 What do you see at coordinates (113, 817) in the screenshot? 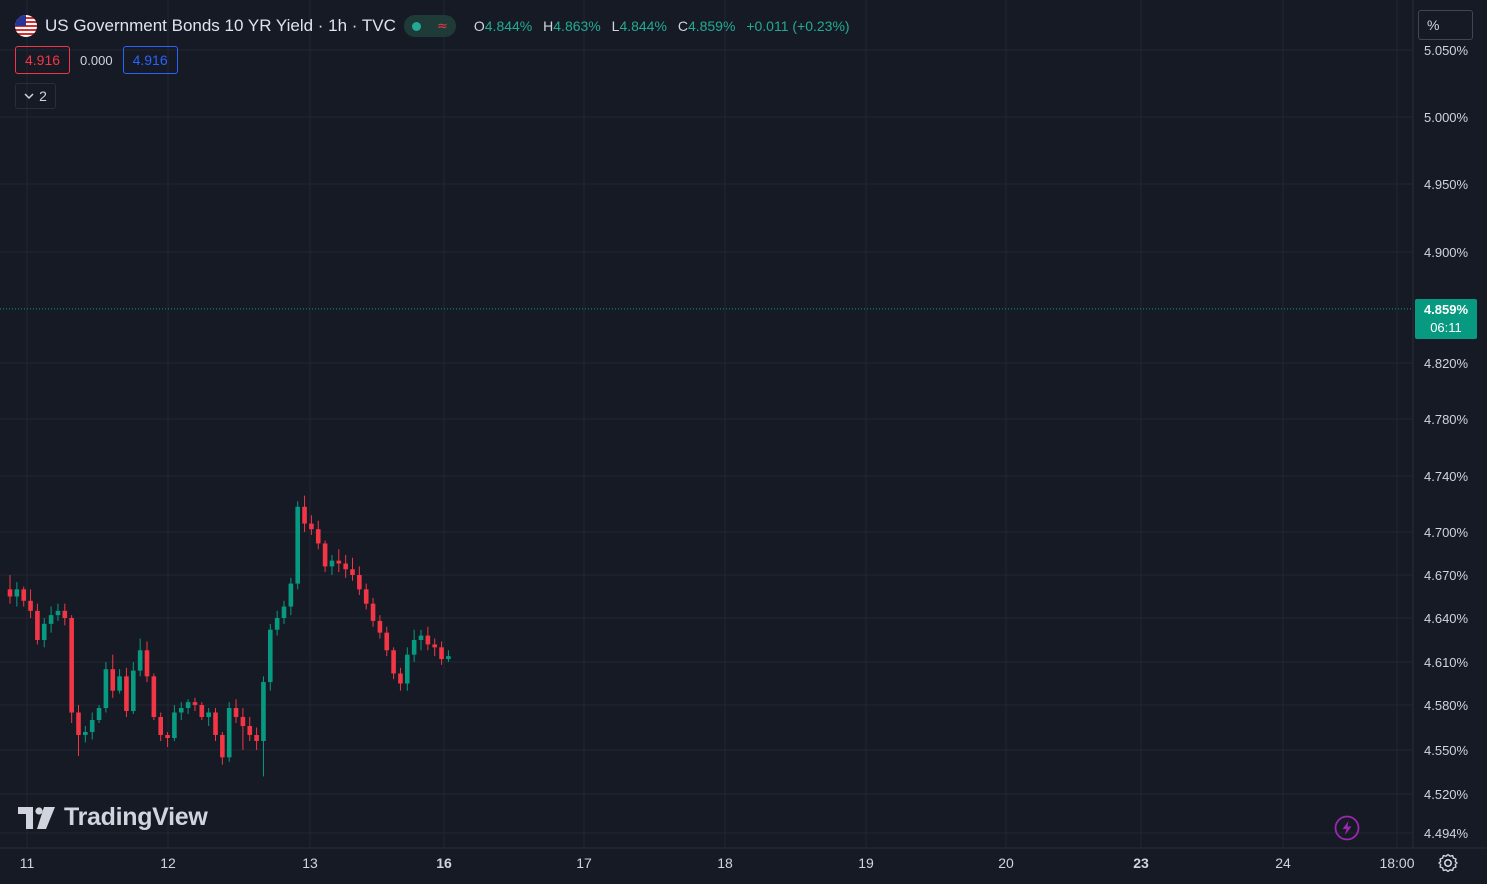
I see `tradingview-logo: TradingView` at bounding box center [113, 817].